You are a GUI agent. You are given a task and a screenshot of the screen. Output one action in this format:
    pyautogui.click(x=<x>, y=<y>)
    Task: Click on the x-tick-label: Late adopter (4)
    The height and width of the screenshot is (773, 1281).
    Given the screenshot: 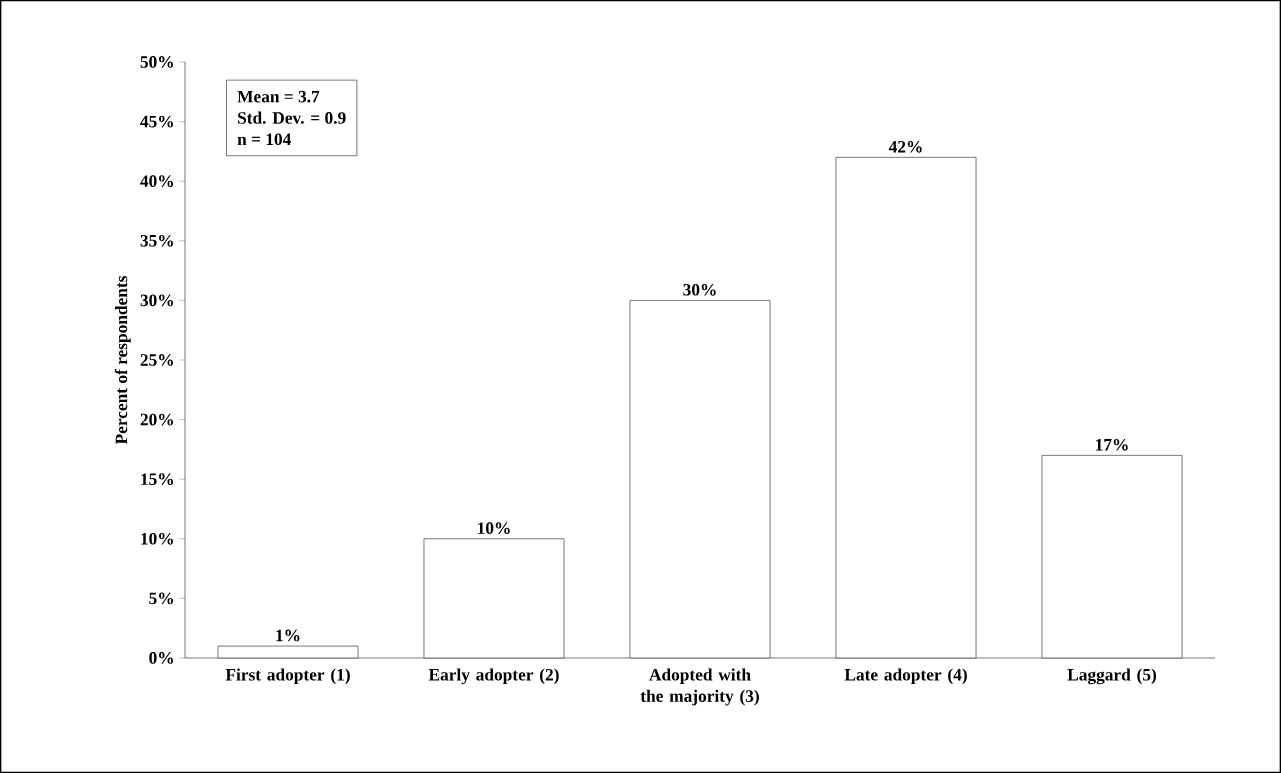 What is the action you would take?
    pyautogui.click(x=905, y=676)
    